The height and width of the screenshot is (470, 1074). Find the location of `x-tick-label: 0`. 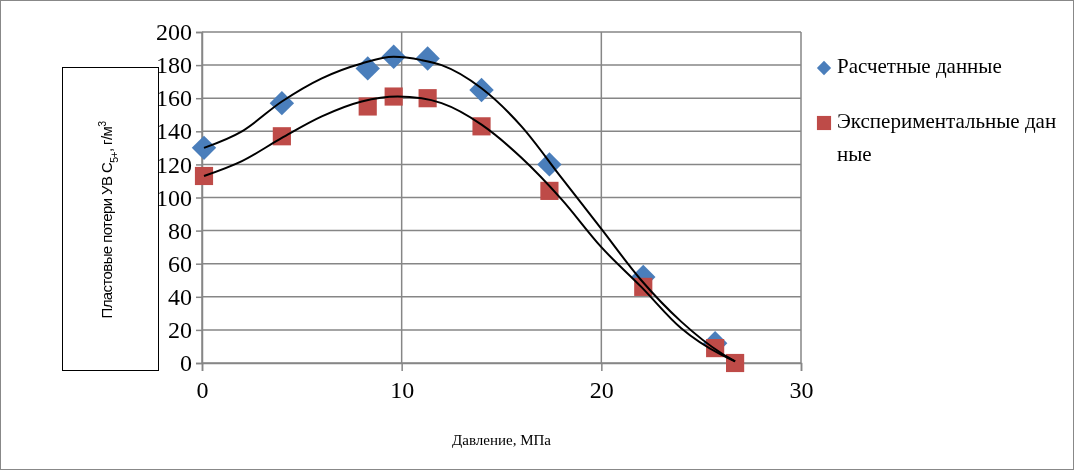

x-tick-label: 0 is located at coordinates (202, 390).